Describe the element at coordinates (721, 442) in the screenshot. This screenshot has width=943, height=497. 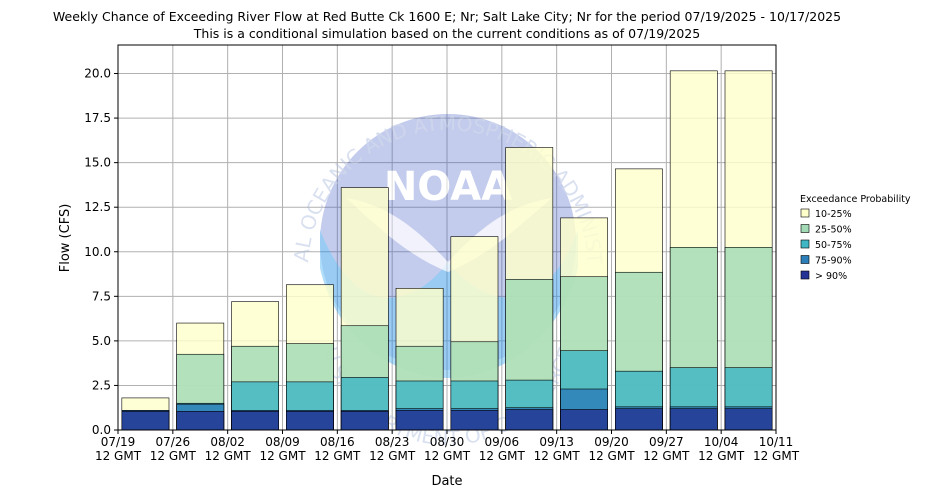
I see `x-tick-label: 10/04` at that location.